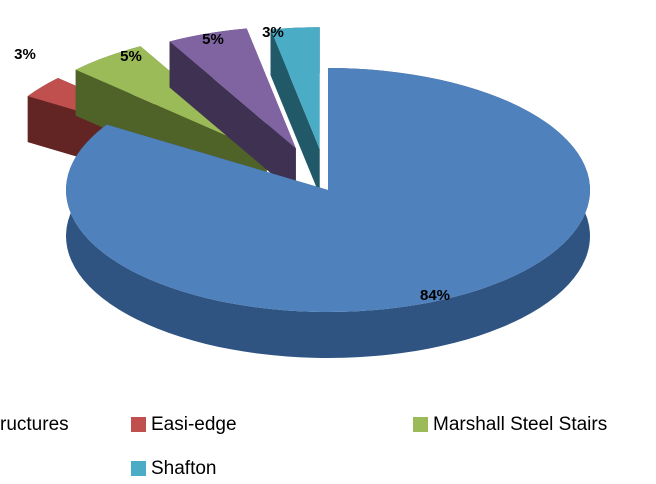 This screenshot has width=656, height=484. I want to click on legend-label: Shafton, so click(184, 468).